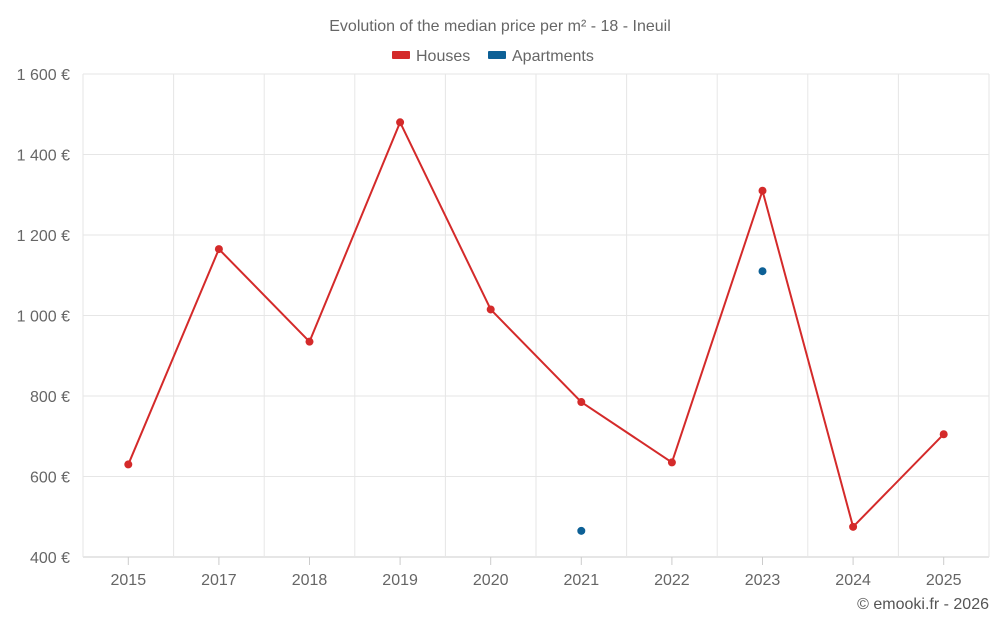  Describe the element at coordinates (762, 190) in the screenshot. I see `point-houses-2023` at that location.